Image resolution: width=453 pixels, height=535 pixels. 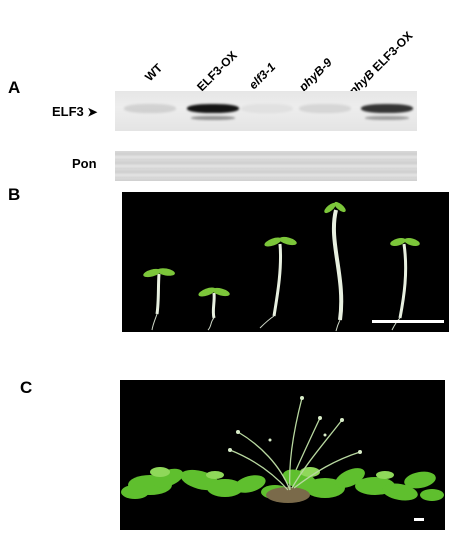 I want to click on panel-label-a: A, so click(x=14, y=87).